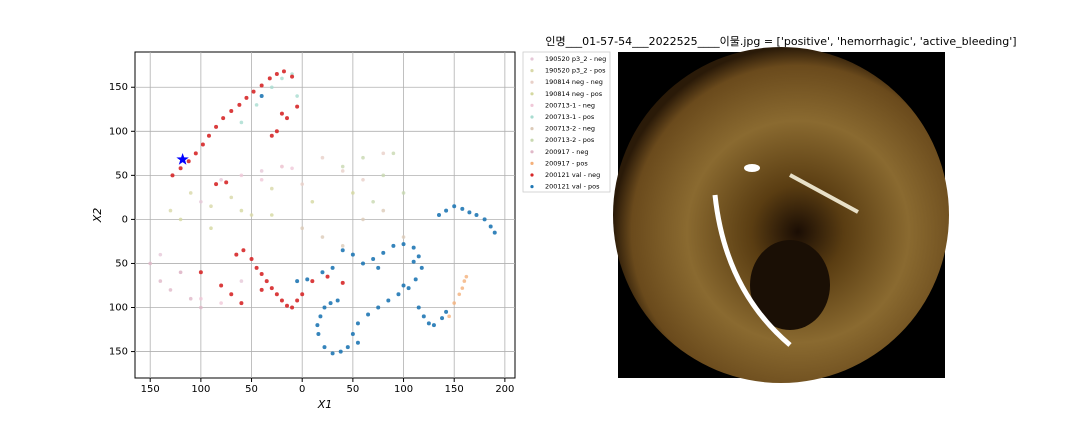 This screenshot has width=1080, height=436. What do you see at coordinates (121, 263) in the screenshot?
I see `y-tick-label: 50` at bounding box center [121, 263].